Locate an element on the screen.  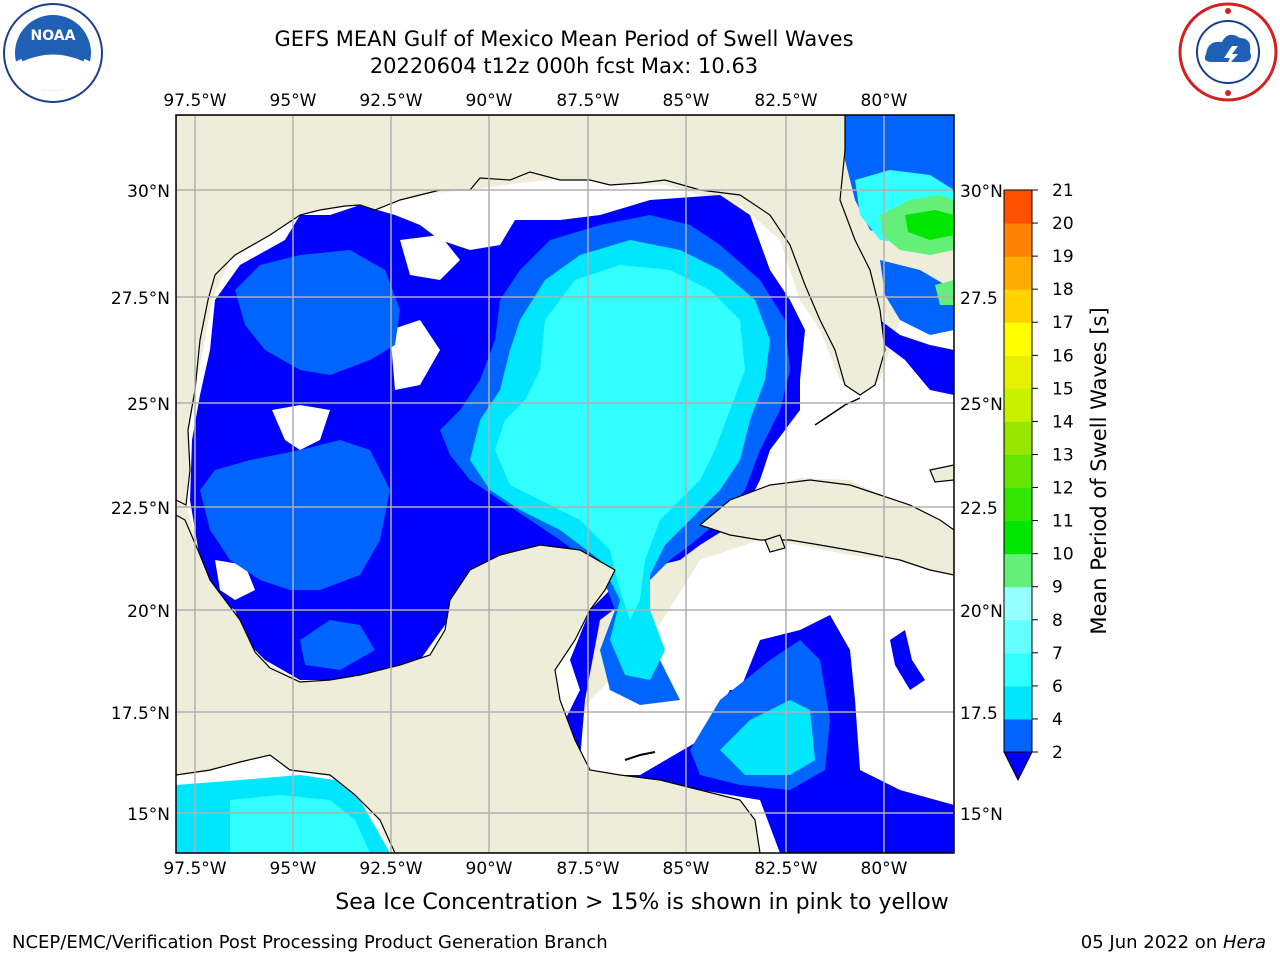
map-subtitle: 20220604 t12z 000h fcst Max: 10.63 is located at coordinates (564, 66).